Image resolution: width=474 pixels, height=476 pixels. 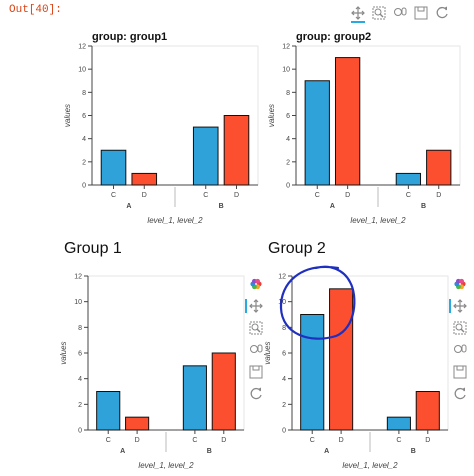 What do you see at coordinates (297, 248) in the screenshot?
I see `group-2-heading: Group 2` at bounding box center [297, 248].